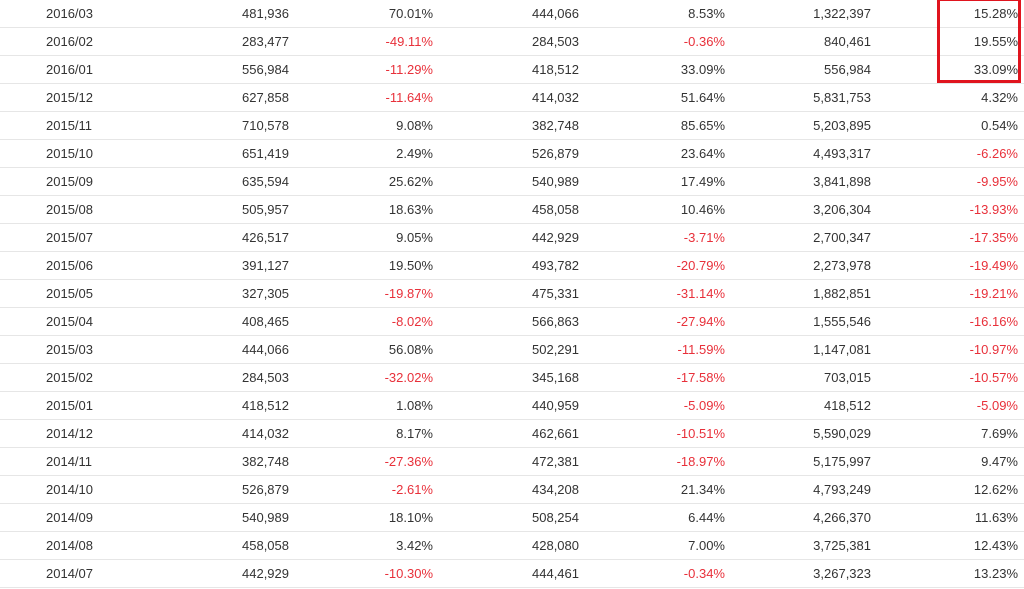 This screenshot has width=1024, height=589. I want to click on cell-change-3: -6.26%, so click(947, 153).